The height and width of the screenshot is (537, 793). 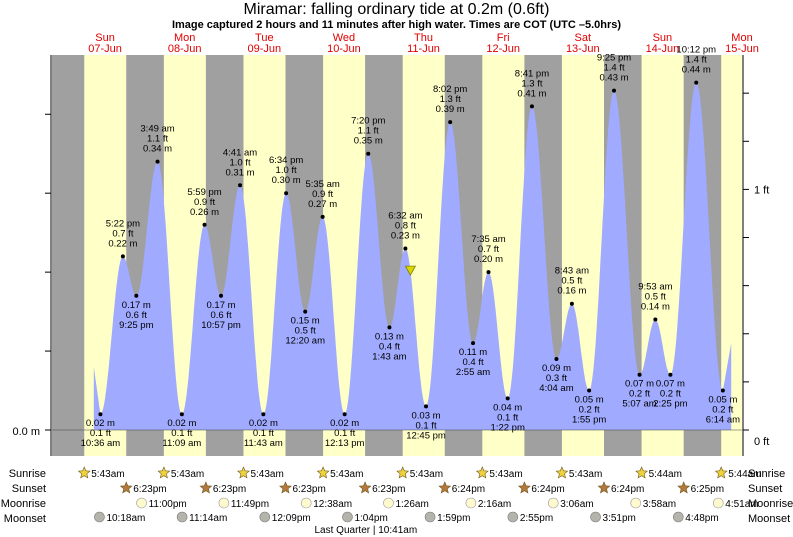 I want to click on tide-label: 0.3 ft, so click(x=556, y=378).